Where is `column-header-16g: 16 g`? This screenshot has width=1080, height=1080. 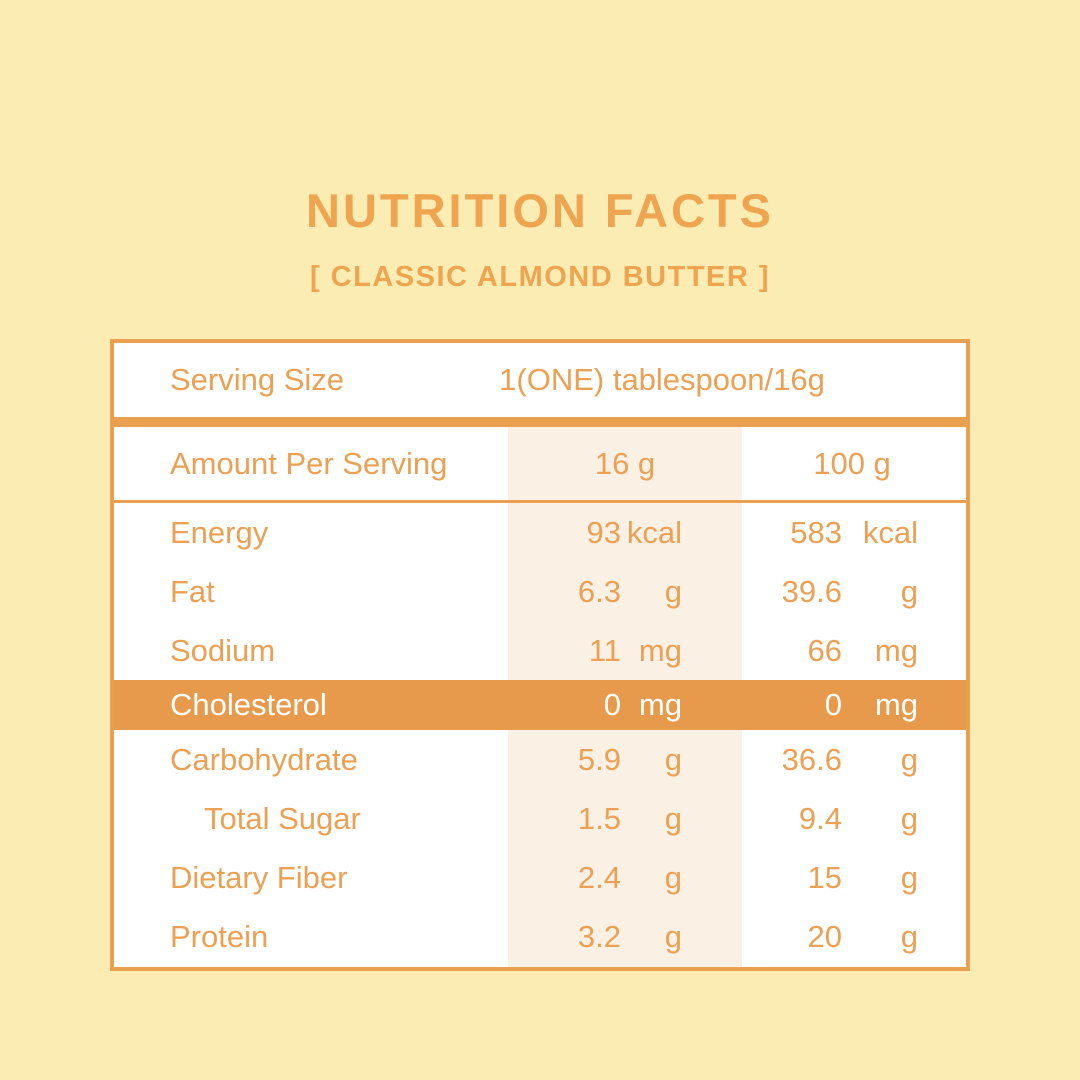
column-header-16g: 16 g is located at coordinates (625, 463).